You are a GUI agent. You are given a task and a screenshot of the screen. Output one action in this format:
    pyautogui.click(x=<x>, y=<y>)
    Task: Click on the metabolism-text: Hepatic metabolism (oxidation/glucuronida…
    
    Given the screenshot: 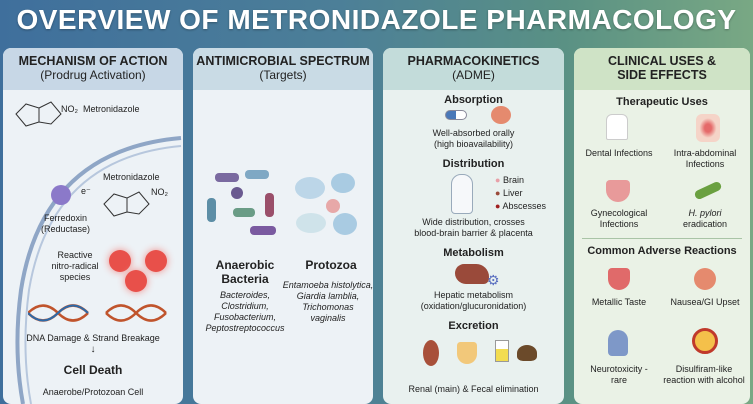 What is the action you would take?
    pyautogui.click(x=473, y=300)
    